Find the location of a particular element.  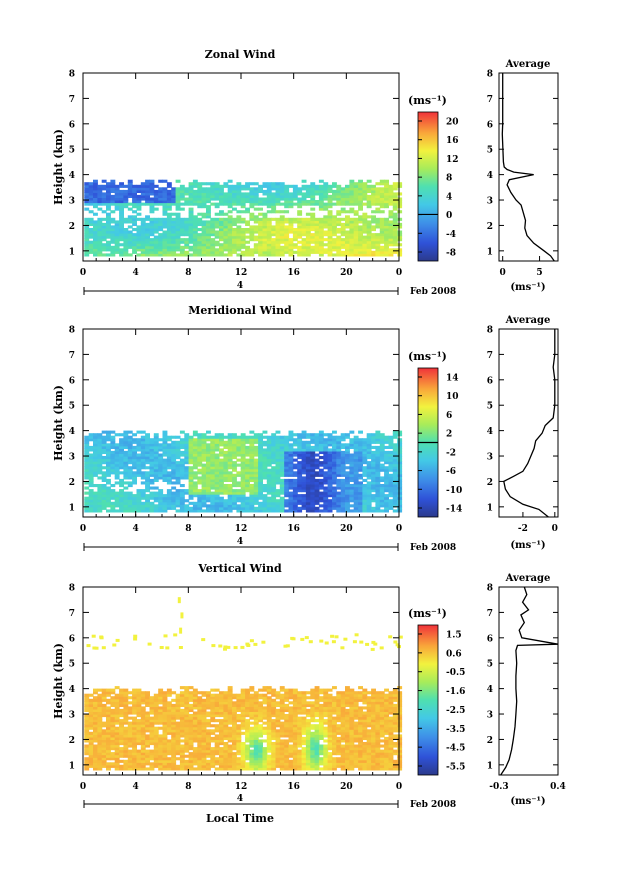

avg-y-tick-label: 3 is located at coordinates (490, 458).